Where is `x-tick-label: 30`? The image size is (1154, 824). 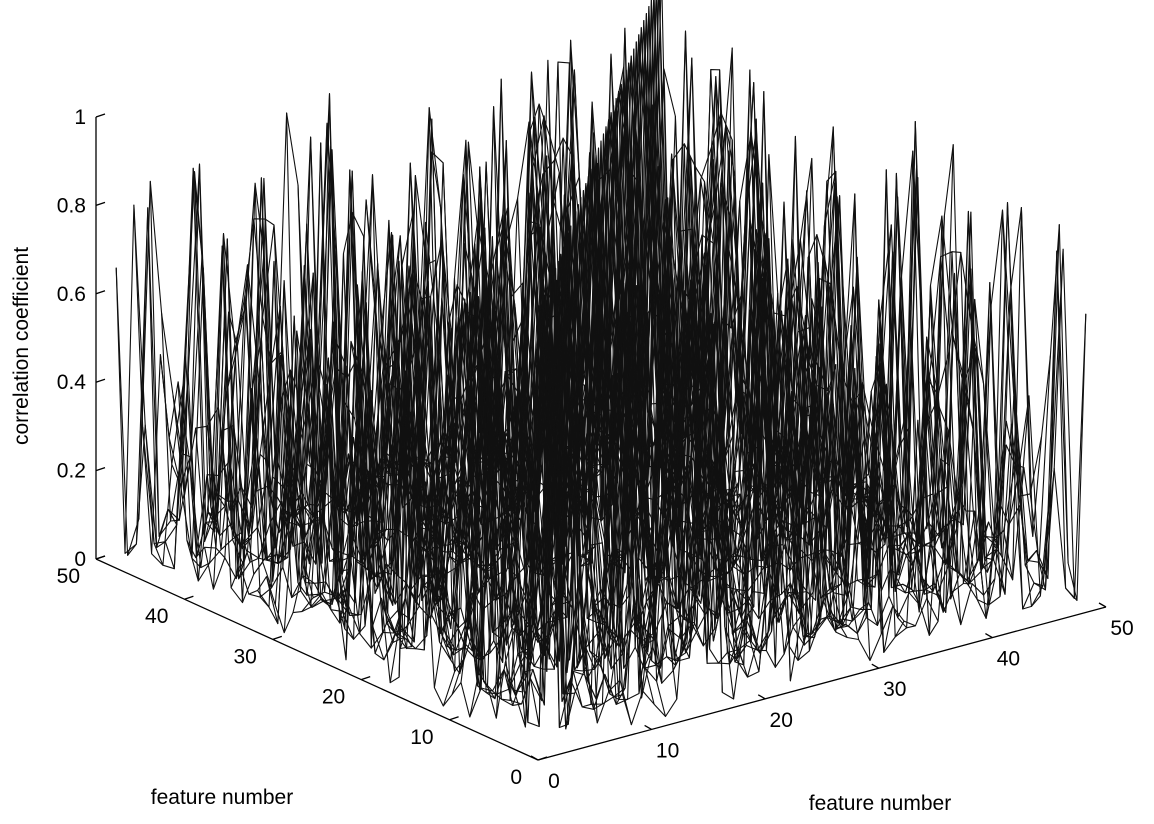 x-tick-label: 30 is located at coordinates (244, 656).